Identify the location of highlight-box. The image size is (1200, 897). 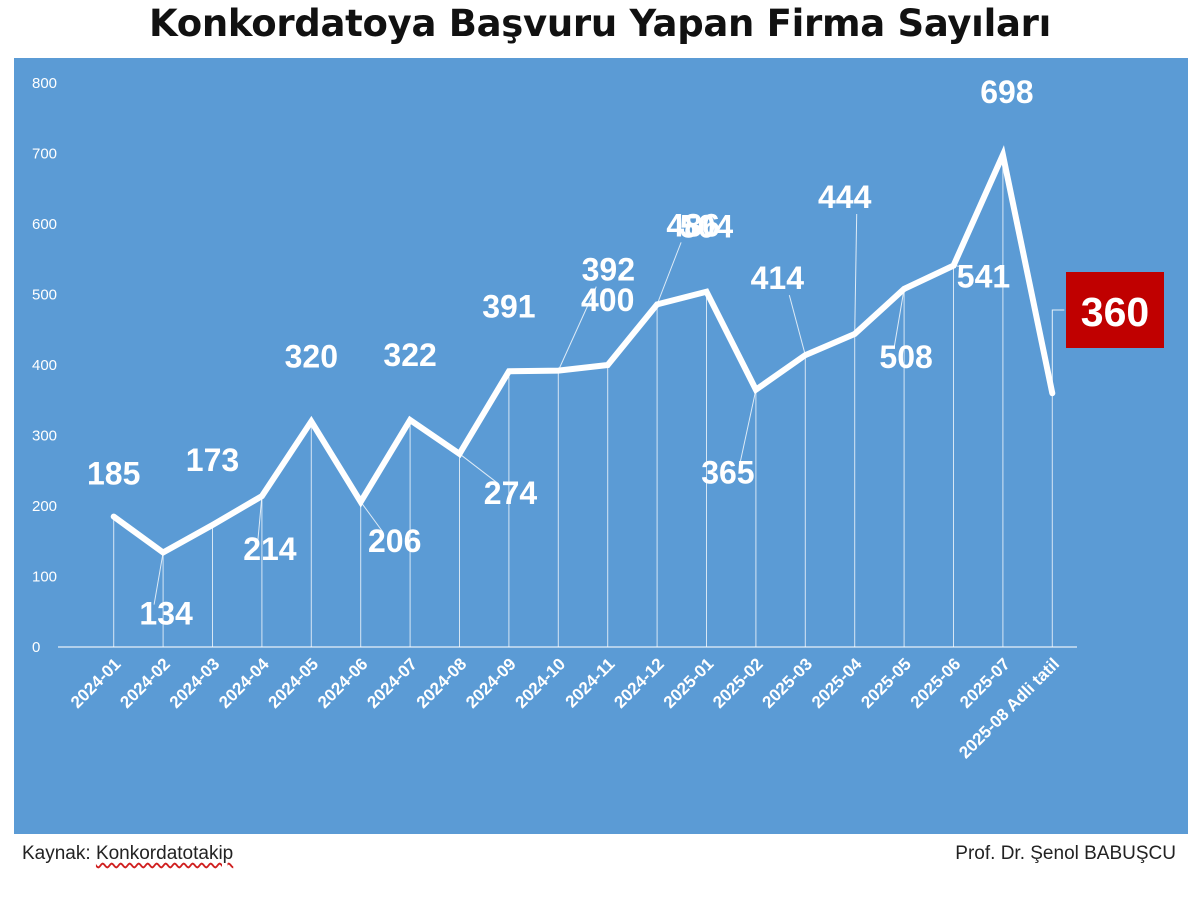
(1115, 310).